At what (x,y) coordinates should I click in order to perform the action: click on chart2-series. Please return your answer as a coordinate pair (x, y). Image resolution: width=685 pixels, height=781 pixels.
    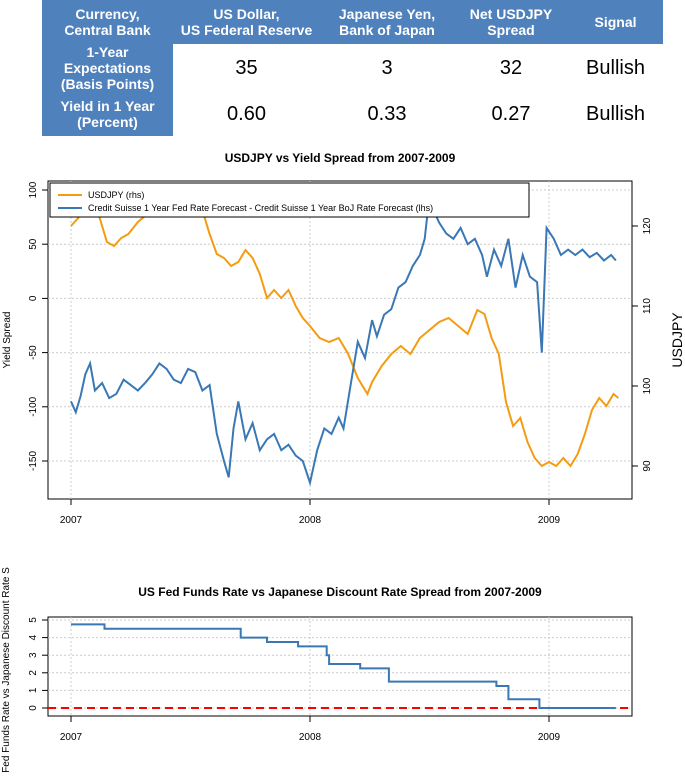
    Looking at the image, I should click on (340, 666).